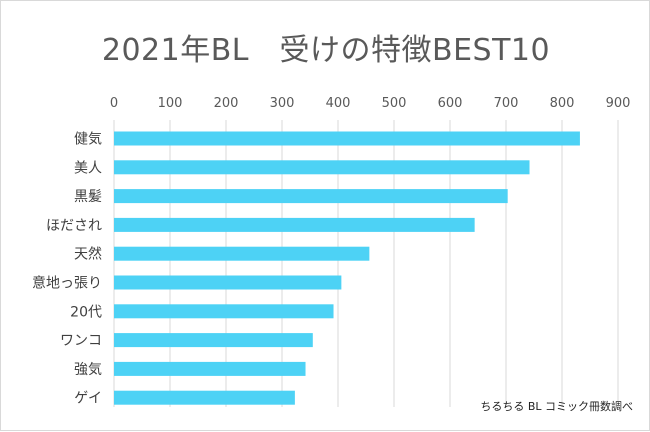  Describe the element at coordinates (88, 399) in the screenshot. I see `category-label: ゲイ` at that location.